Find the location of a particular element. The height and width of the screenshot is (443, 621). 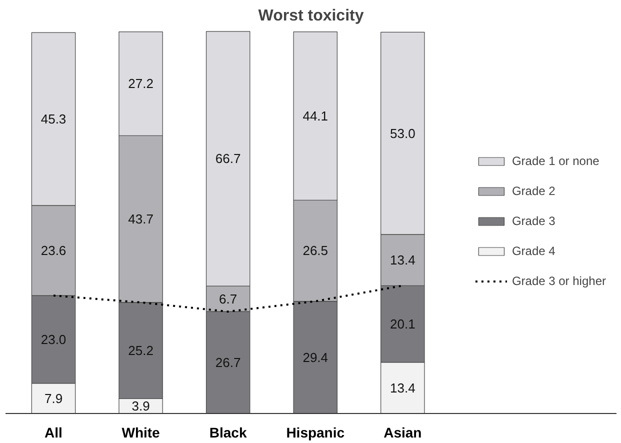

x-tick-label: White is located at coordinates (141, 432).